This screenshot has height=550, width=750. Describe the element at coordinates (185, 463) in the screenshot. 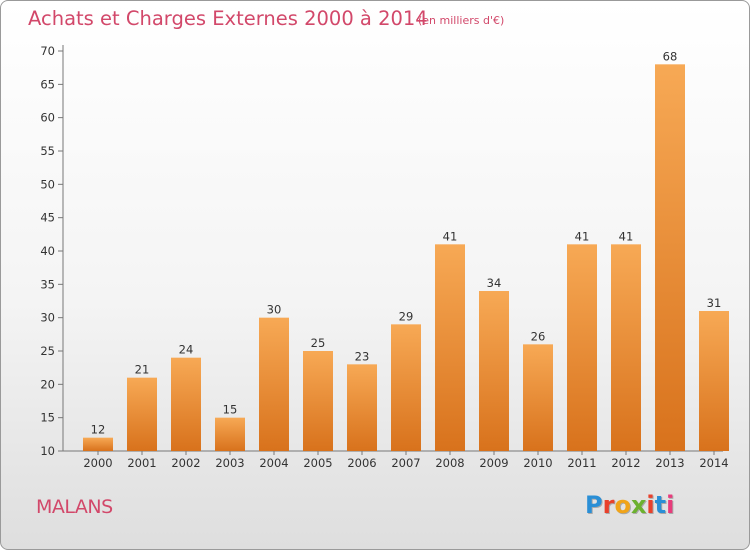

I see `x-tick-label-2002: 2002` at that location.